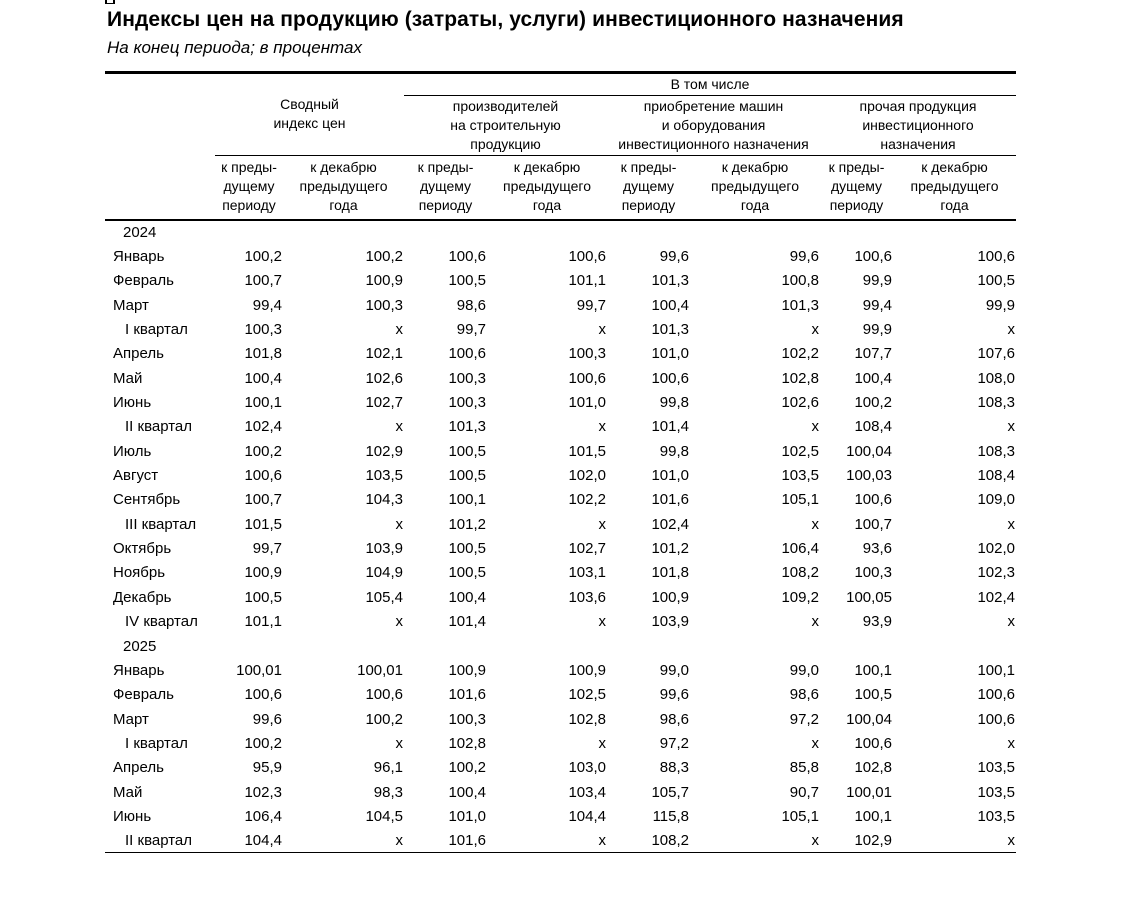 This screenshot has width=1130, height=906. Describe the element at coordinates (996, 354) in the screenshot. I see `cell-value: 107,6` at that location.